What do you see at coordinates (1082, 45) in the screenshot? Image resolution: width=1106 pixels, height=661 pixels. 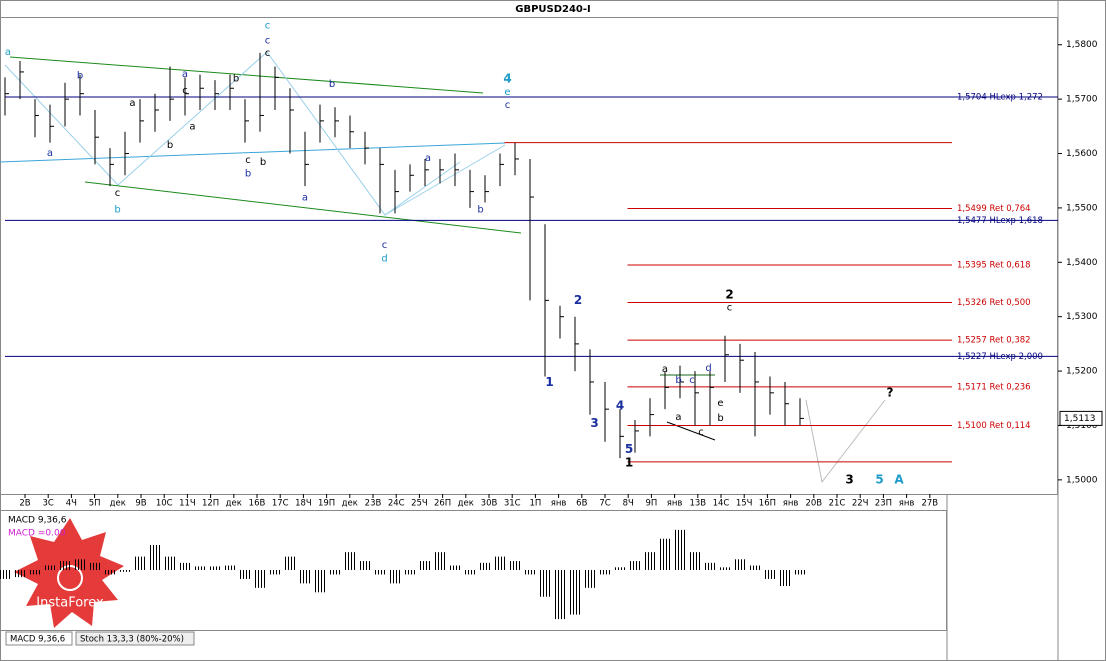 I see `y-tick-label: 1,5800` at bounding box center [1082, 45].